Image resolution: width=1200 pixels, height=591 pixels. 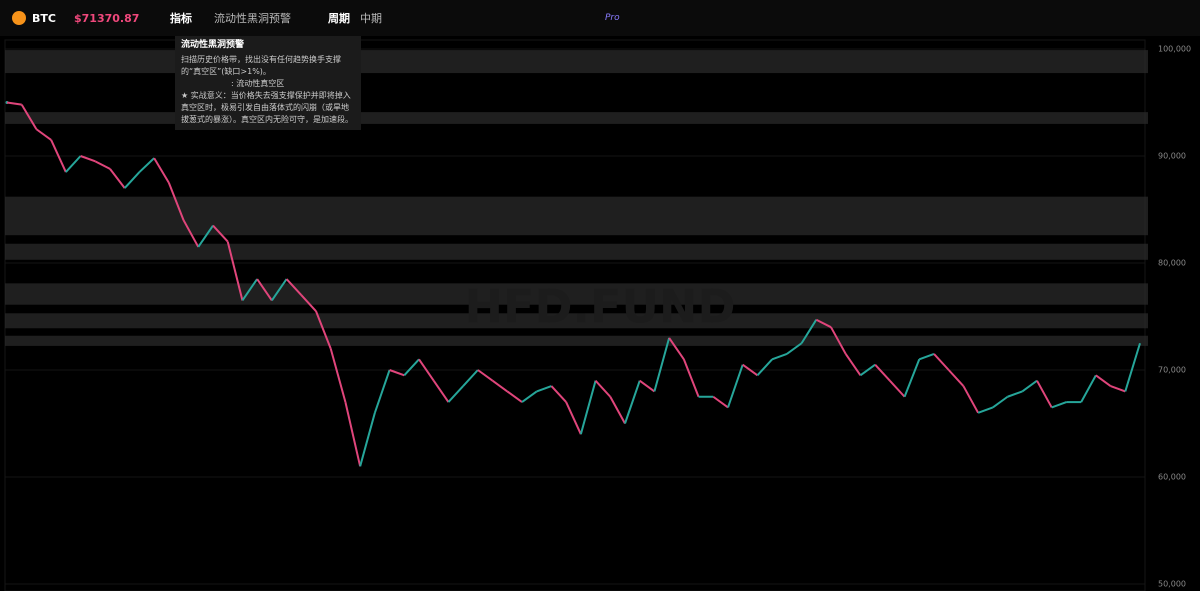 I want to click on indicator-select: 流动性黑洞预警, so click(x=252, y=18).